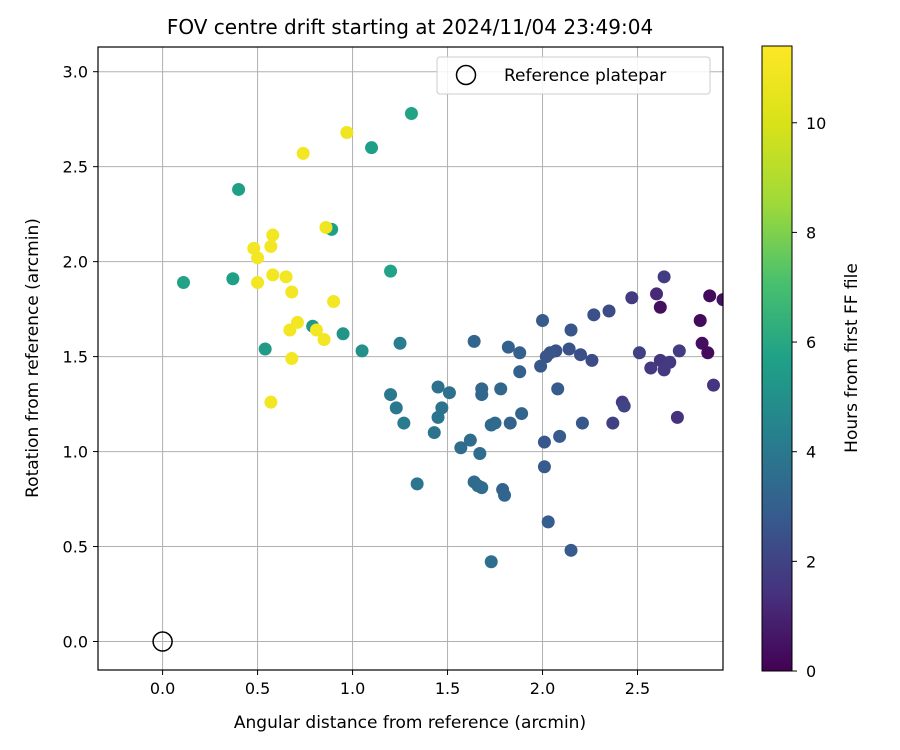 The image size is (900, 750). Describe the element at coordinates (75, 357) in the screenshot. I see `y-tick-label: 1.5` at that location.